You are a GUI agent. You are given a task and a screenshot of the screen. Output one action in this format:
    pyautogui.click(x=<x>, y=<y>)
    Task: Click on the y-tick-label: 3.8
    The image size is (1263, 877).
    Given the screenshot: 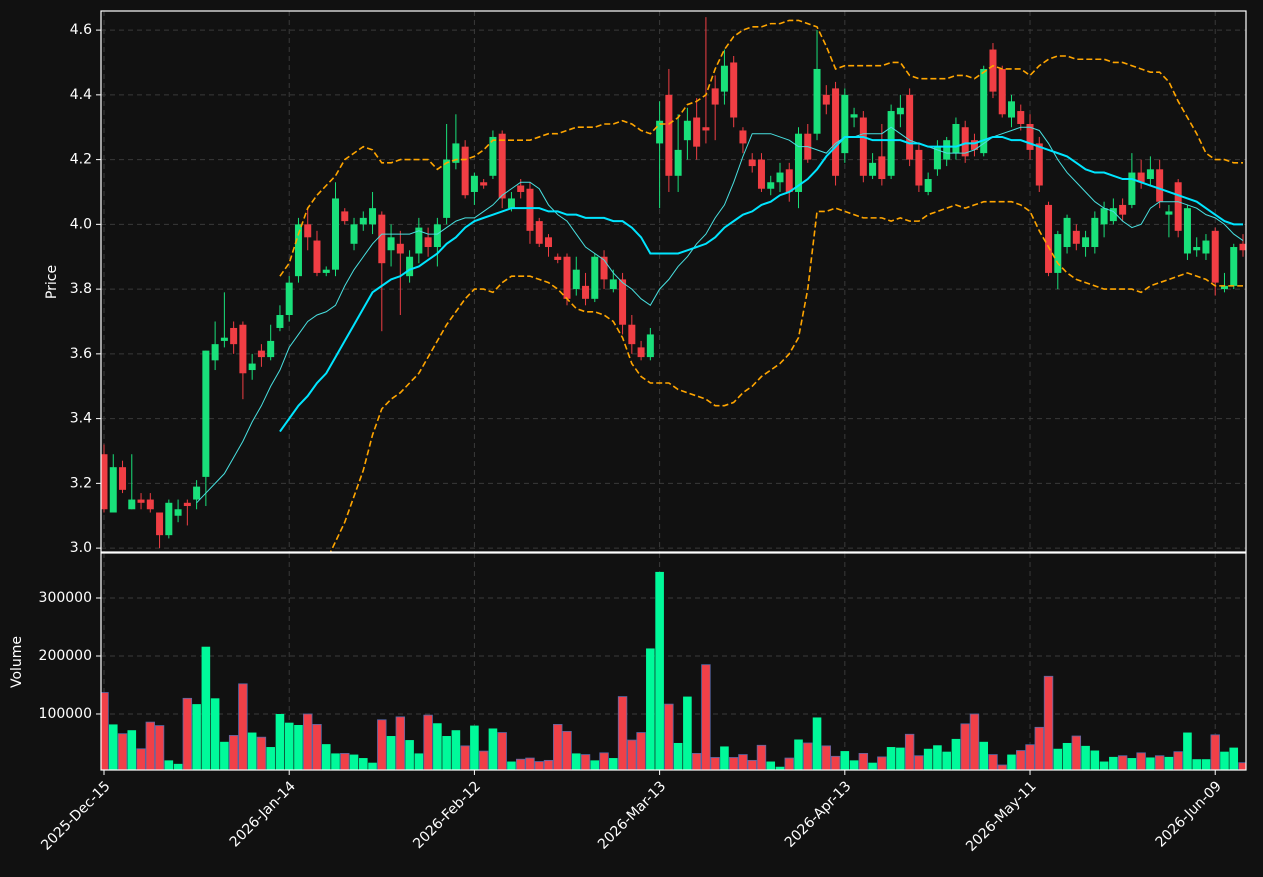 What is the action you would take?
    pyautogui.click(x=81, y=289)
    